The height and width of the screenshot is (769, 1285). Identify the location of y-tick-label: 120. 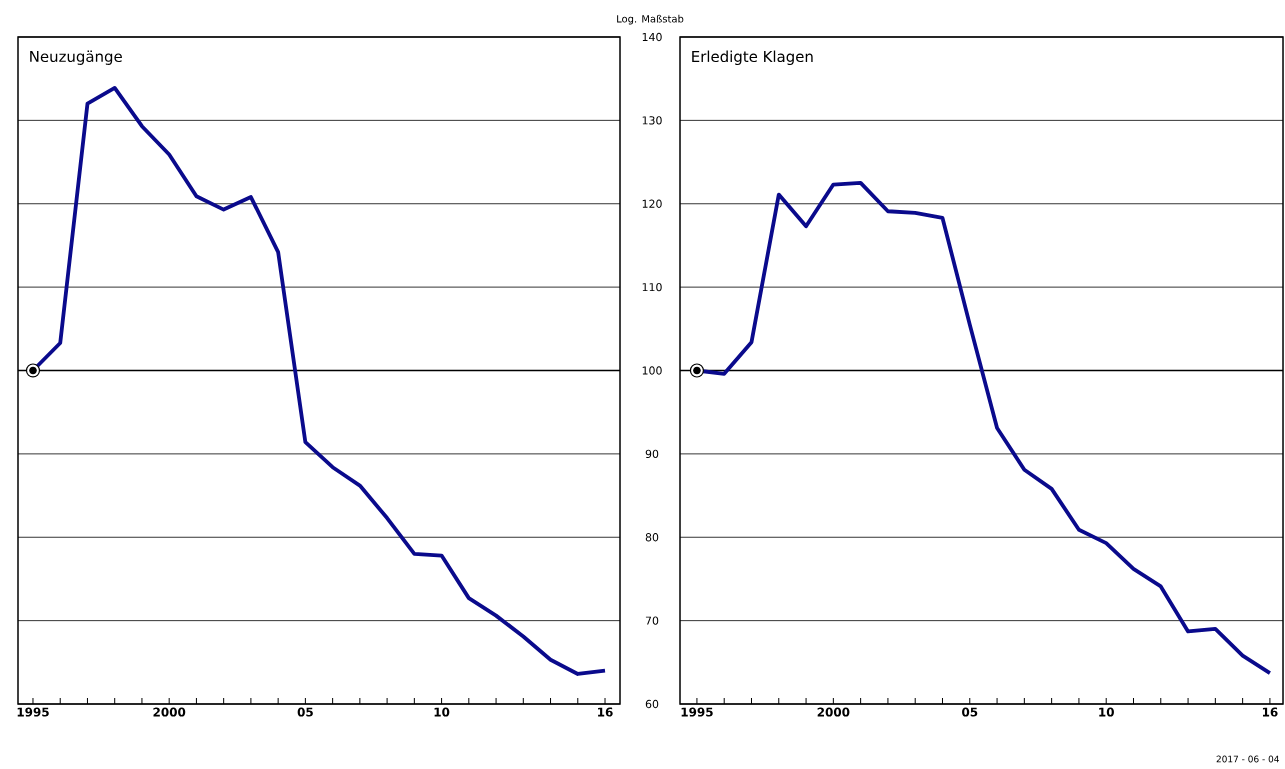
(652, 203).